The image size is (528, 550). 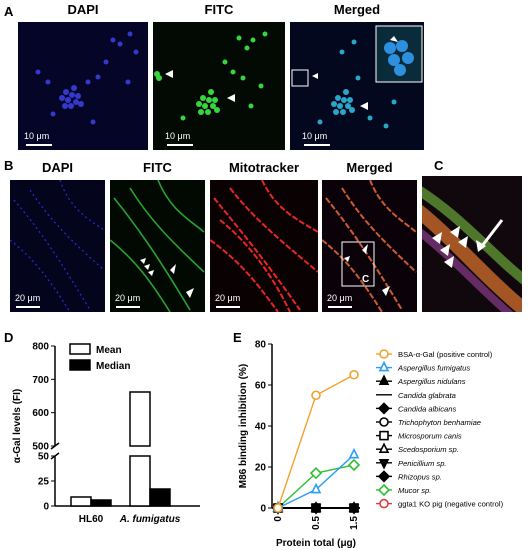 I want to click on y-tick-label: 800, so click(x=40, y=347).